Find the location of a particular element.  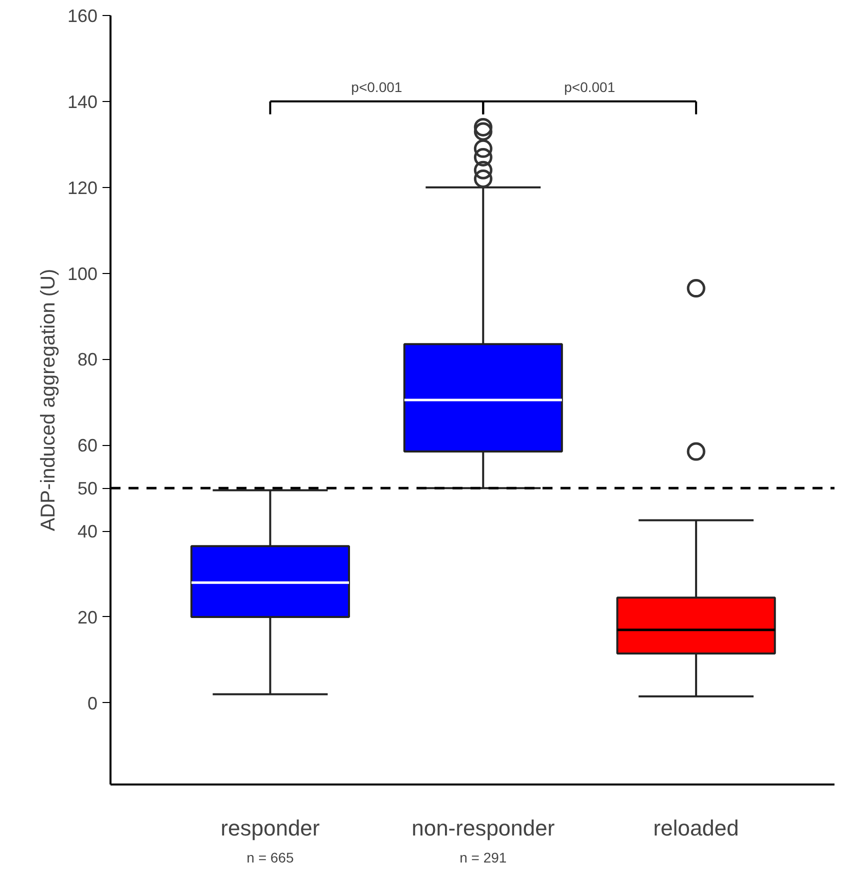

y-tick-label: 40 is located at coordinates (87, 532).